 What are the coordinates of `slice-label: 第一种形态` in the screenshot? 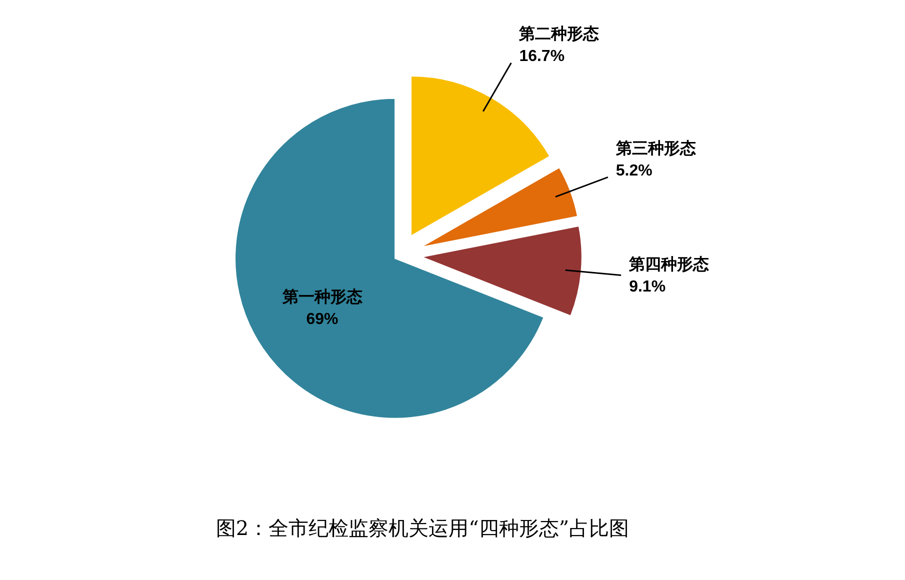 It's located at (321, 297).